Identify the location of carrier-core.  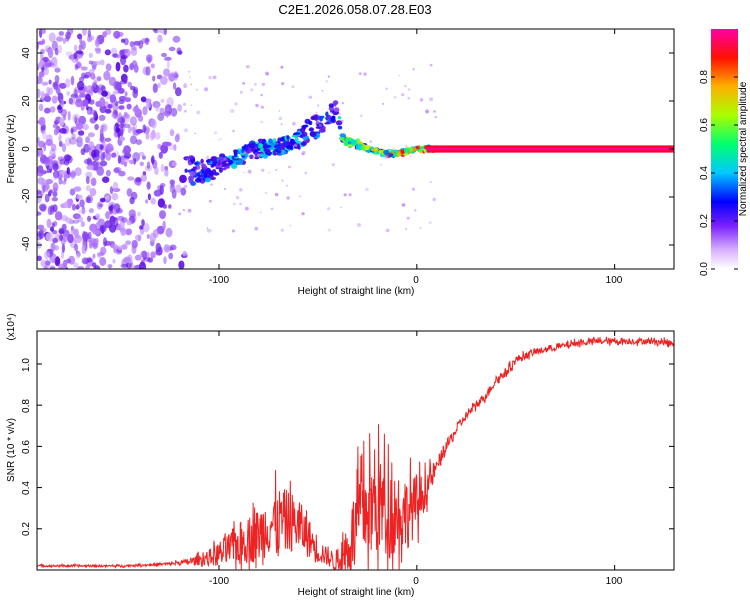
(550, 149).